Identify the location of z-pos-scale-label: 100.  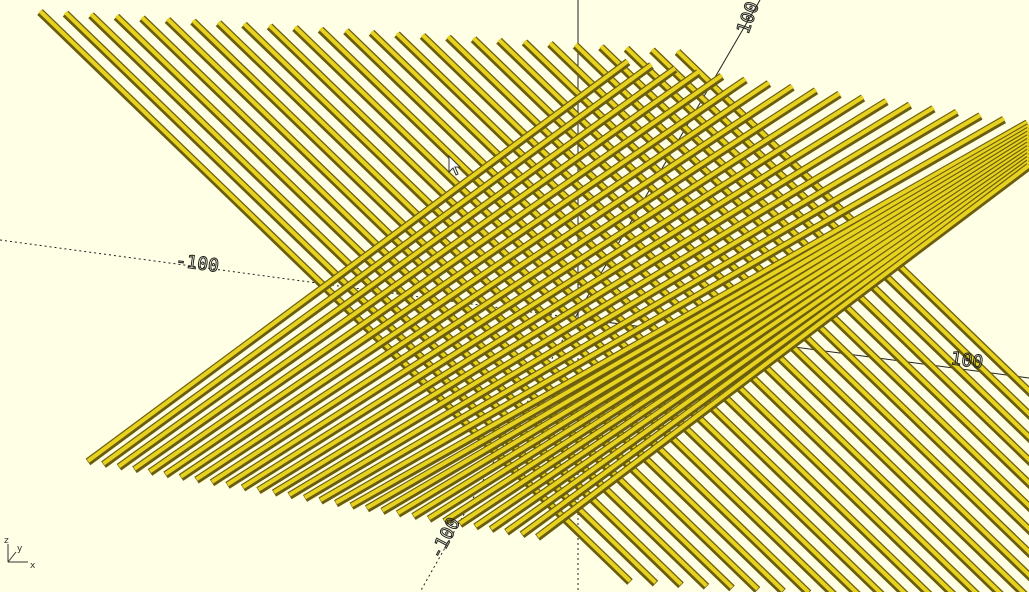
(748, 18).